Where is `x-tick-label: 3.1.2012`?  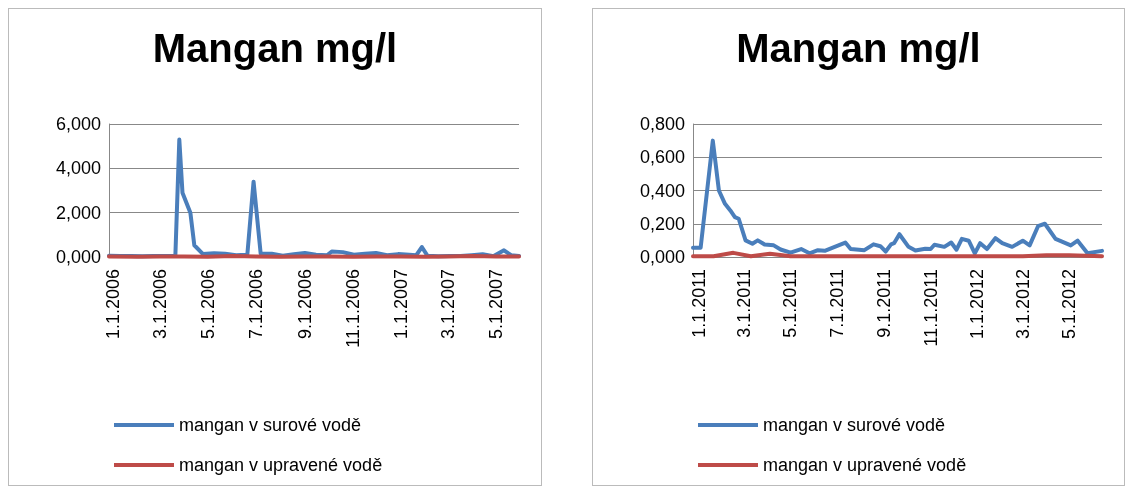 x-tick-label: 3.1.2012 is located at coordinates (1022, 304).